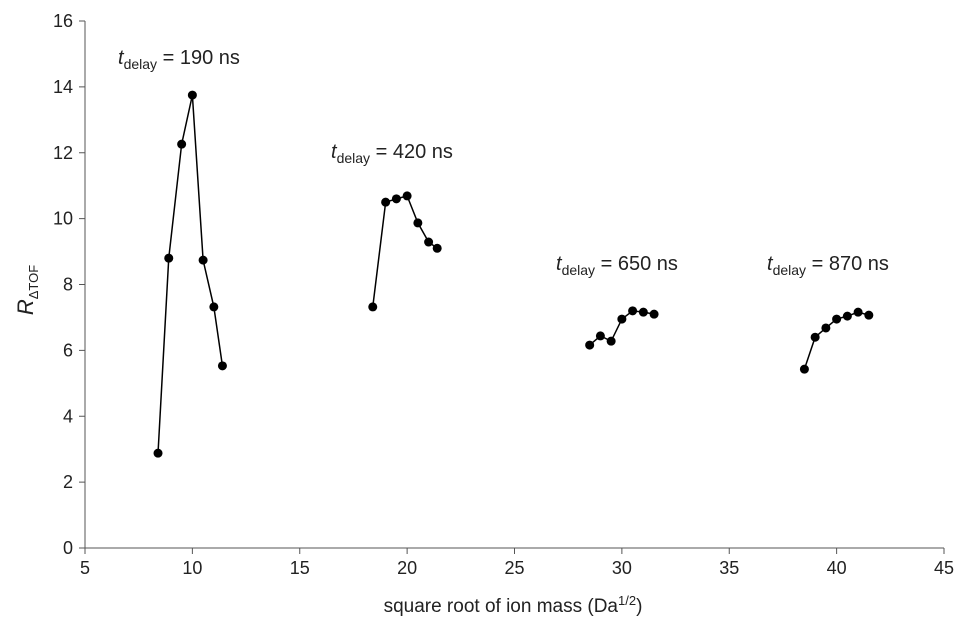 The height and width of the screenshot is (624, 958). Describe the element at coordinates (68, 548) in the screenshot. I see `y-tick-label: 0` at that location.